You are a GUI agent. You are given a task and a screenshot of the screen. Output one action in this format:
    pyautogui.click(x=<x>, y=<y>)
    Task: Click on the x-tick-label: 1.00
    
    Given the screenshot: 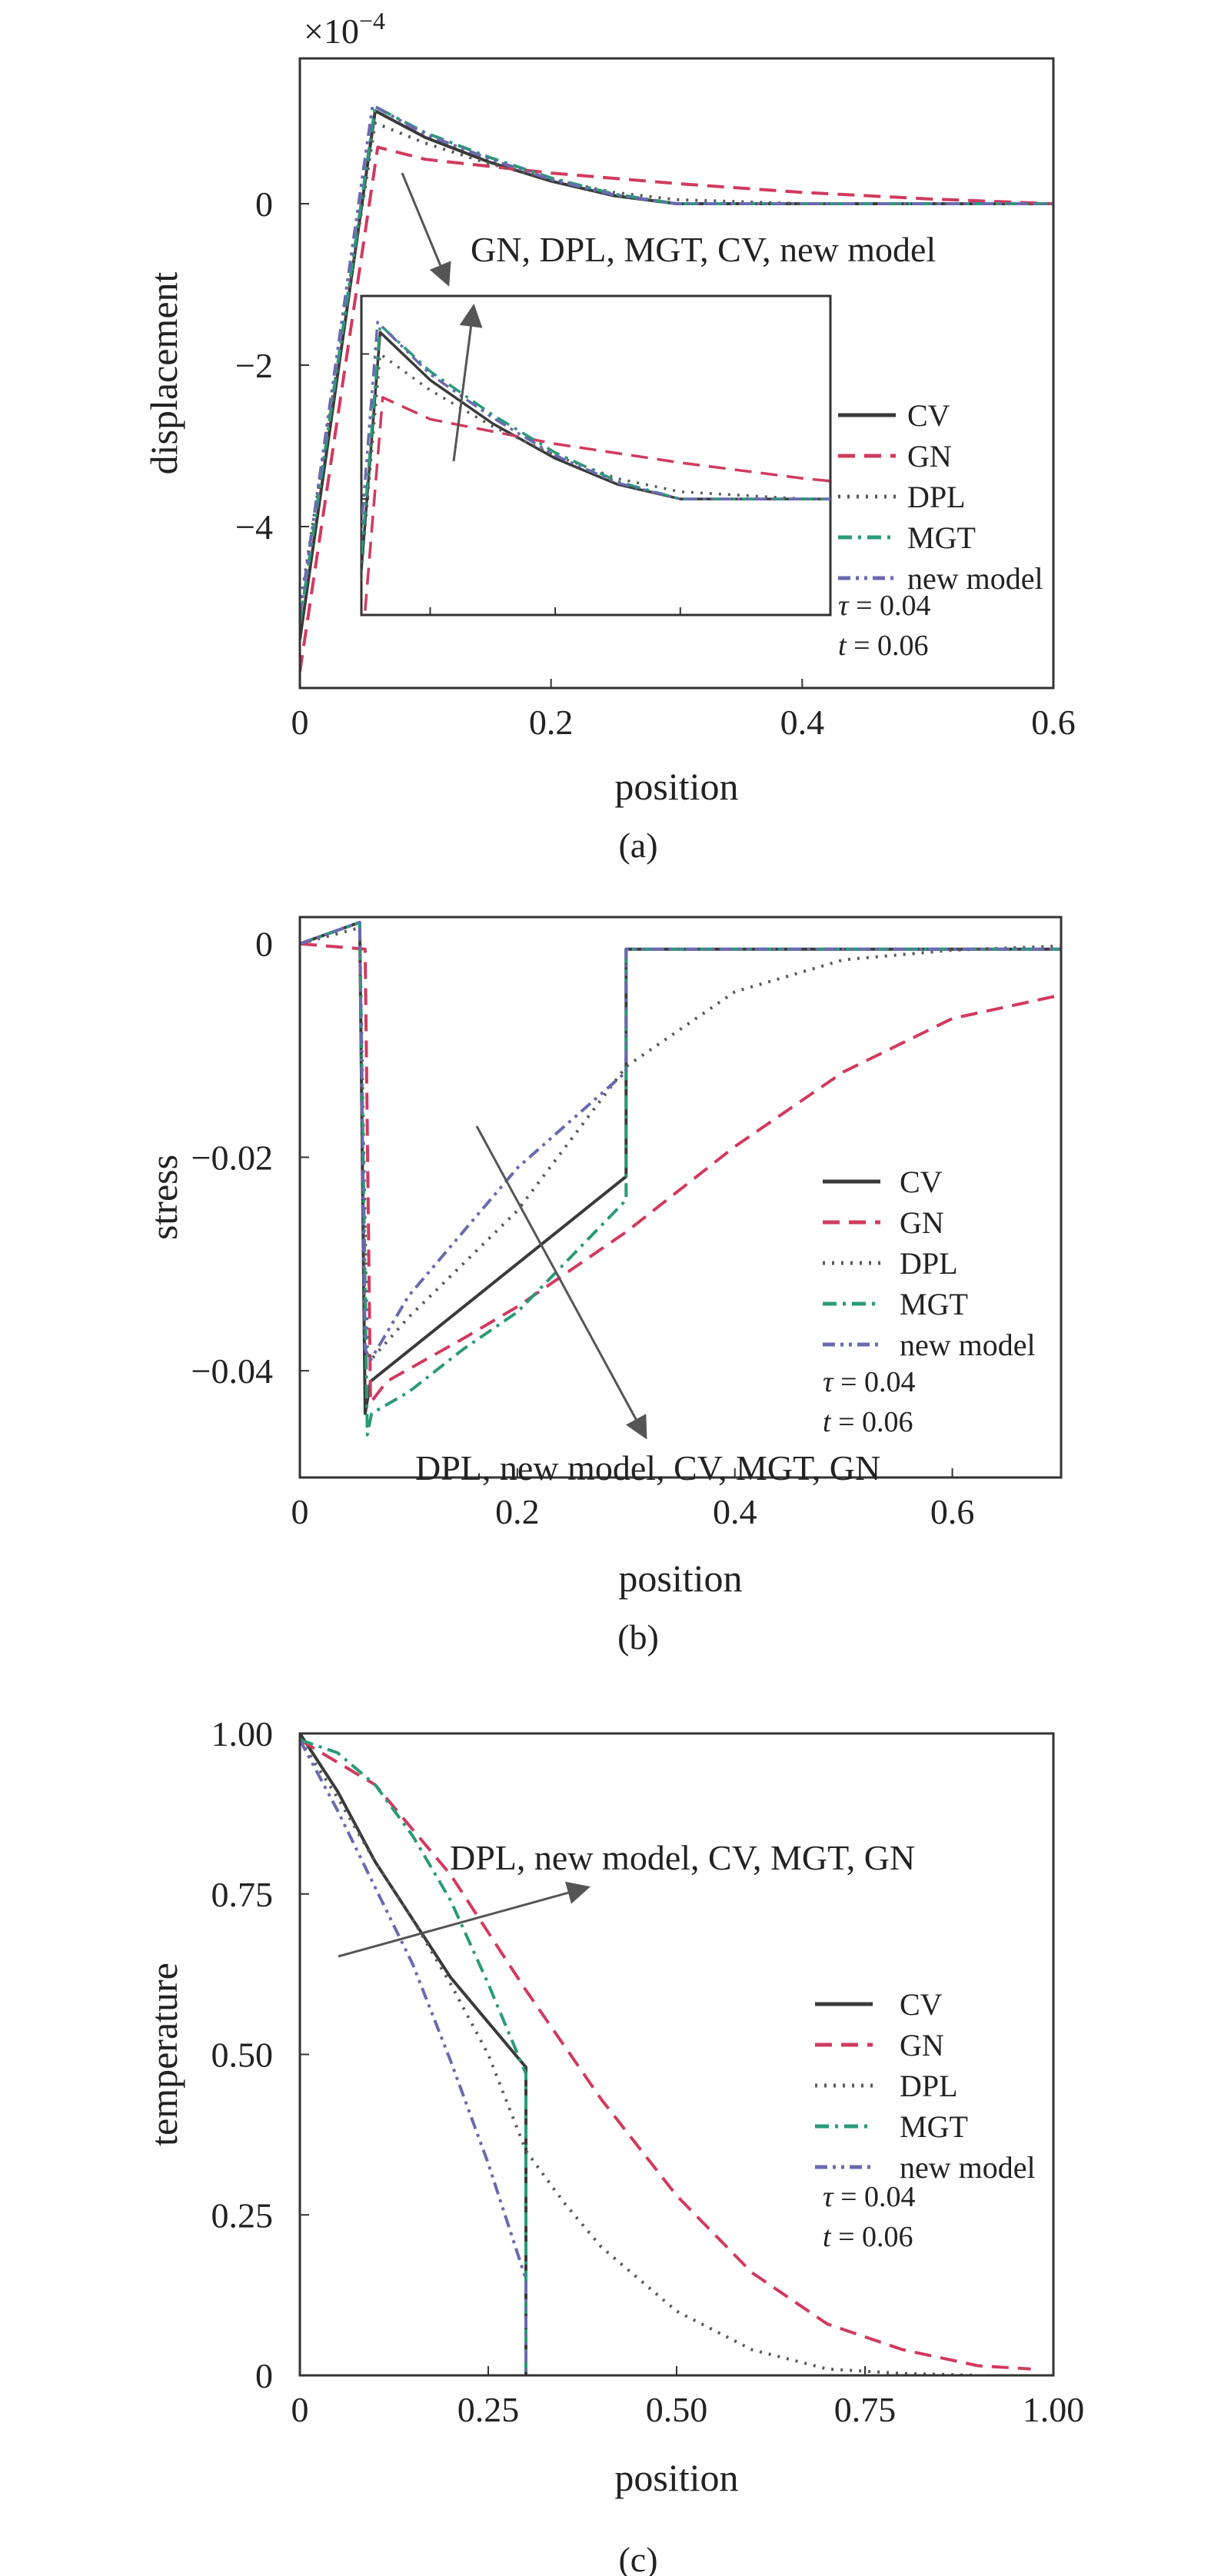 What is the action you would take?
    pyautogui.click(x=1054, y=2409)
    